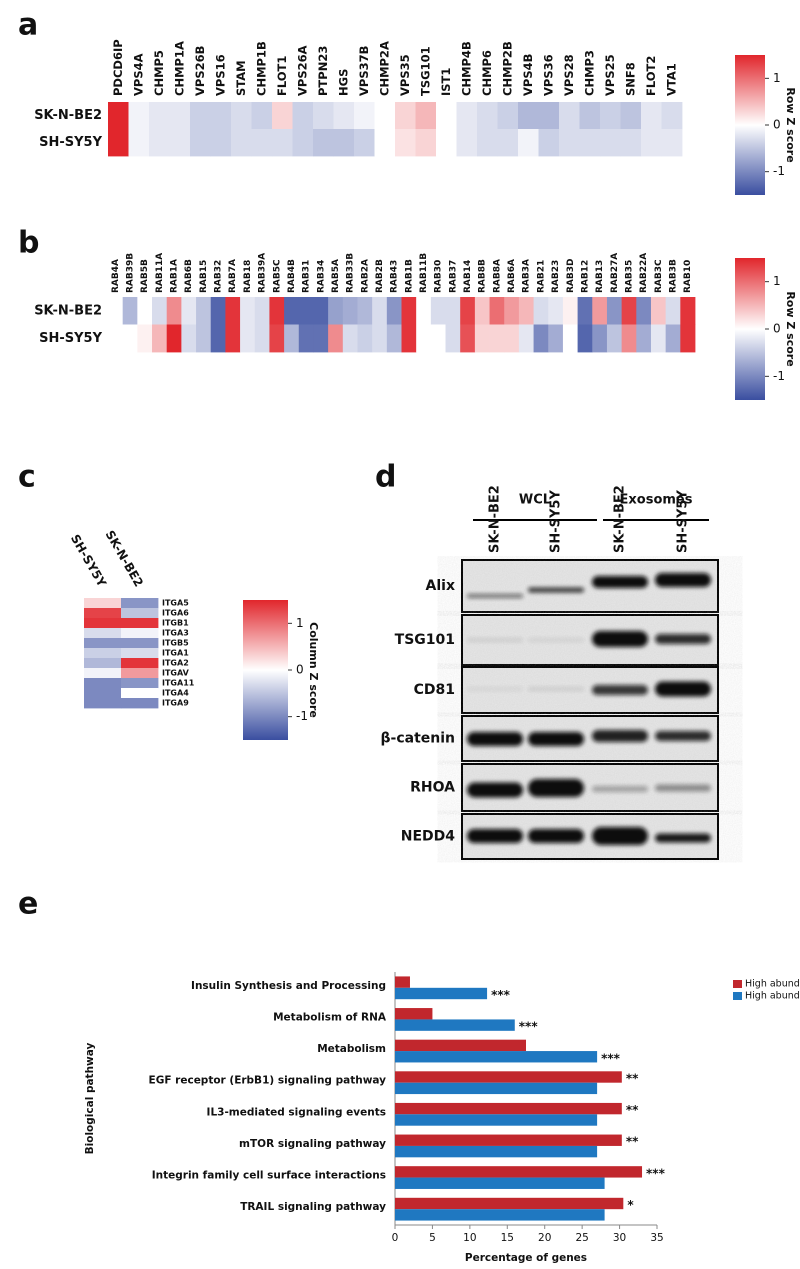  I want to click on row-label: ITGB5, so click(175, 643).